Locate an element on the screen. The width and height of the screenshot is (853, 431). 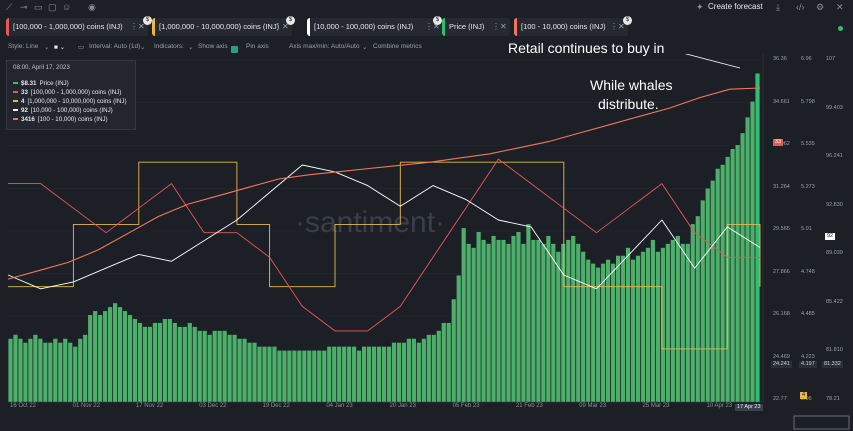
forecast-icon: ✦ is located at coordinates (700, 7).